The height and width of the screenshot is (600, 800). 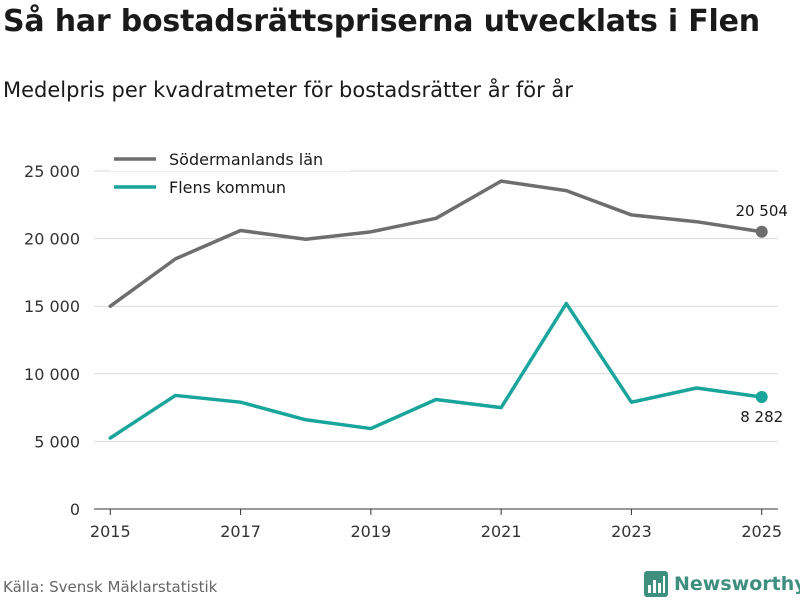 What do you see at coordinates (75, 509) in the screenshot?
I see `y-tick-label: 0` at bounding box center [75, 509].